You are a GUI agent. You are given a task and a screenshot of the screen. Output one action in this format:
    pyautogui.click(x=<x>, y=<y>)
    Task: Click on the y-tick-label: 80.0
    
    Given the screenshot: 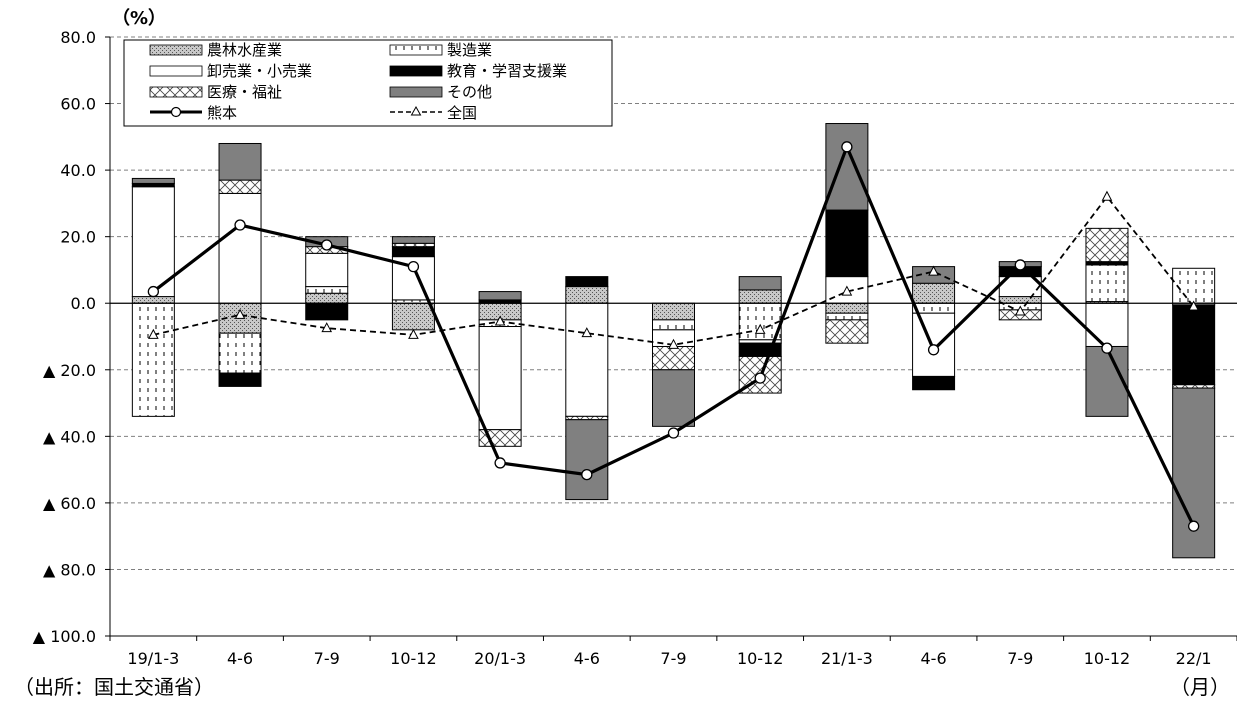 What is the action you would take?
    pyautogui.click(x=78, y=37)
    